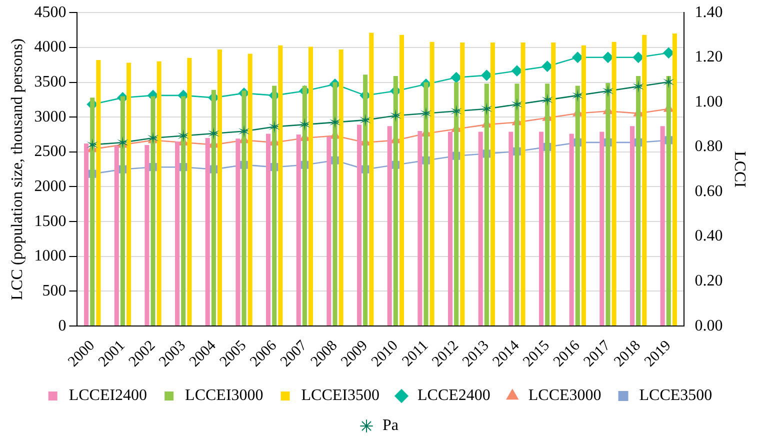  I want to click on legend-label: LCCEI3500, so click(340, 395).